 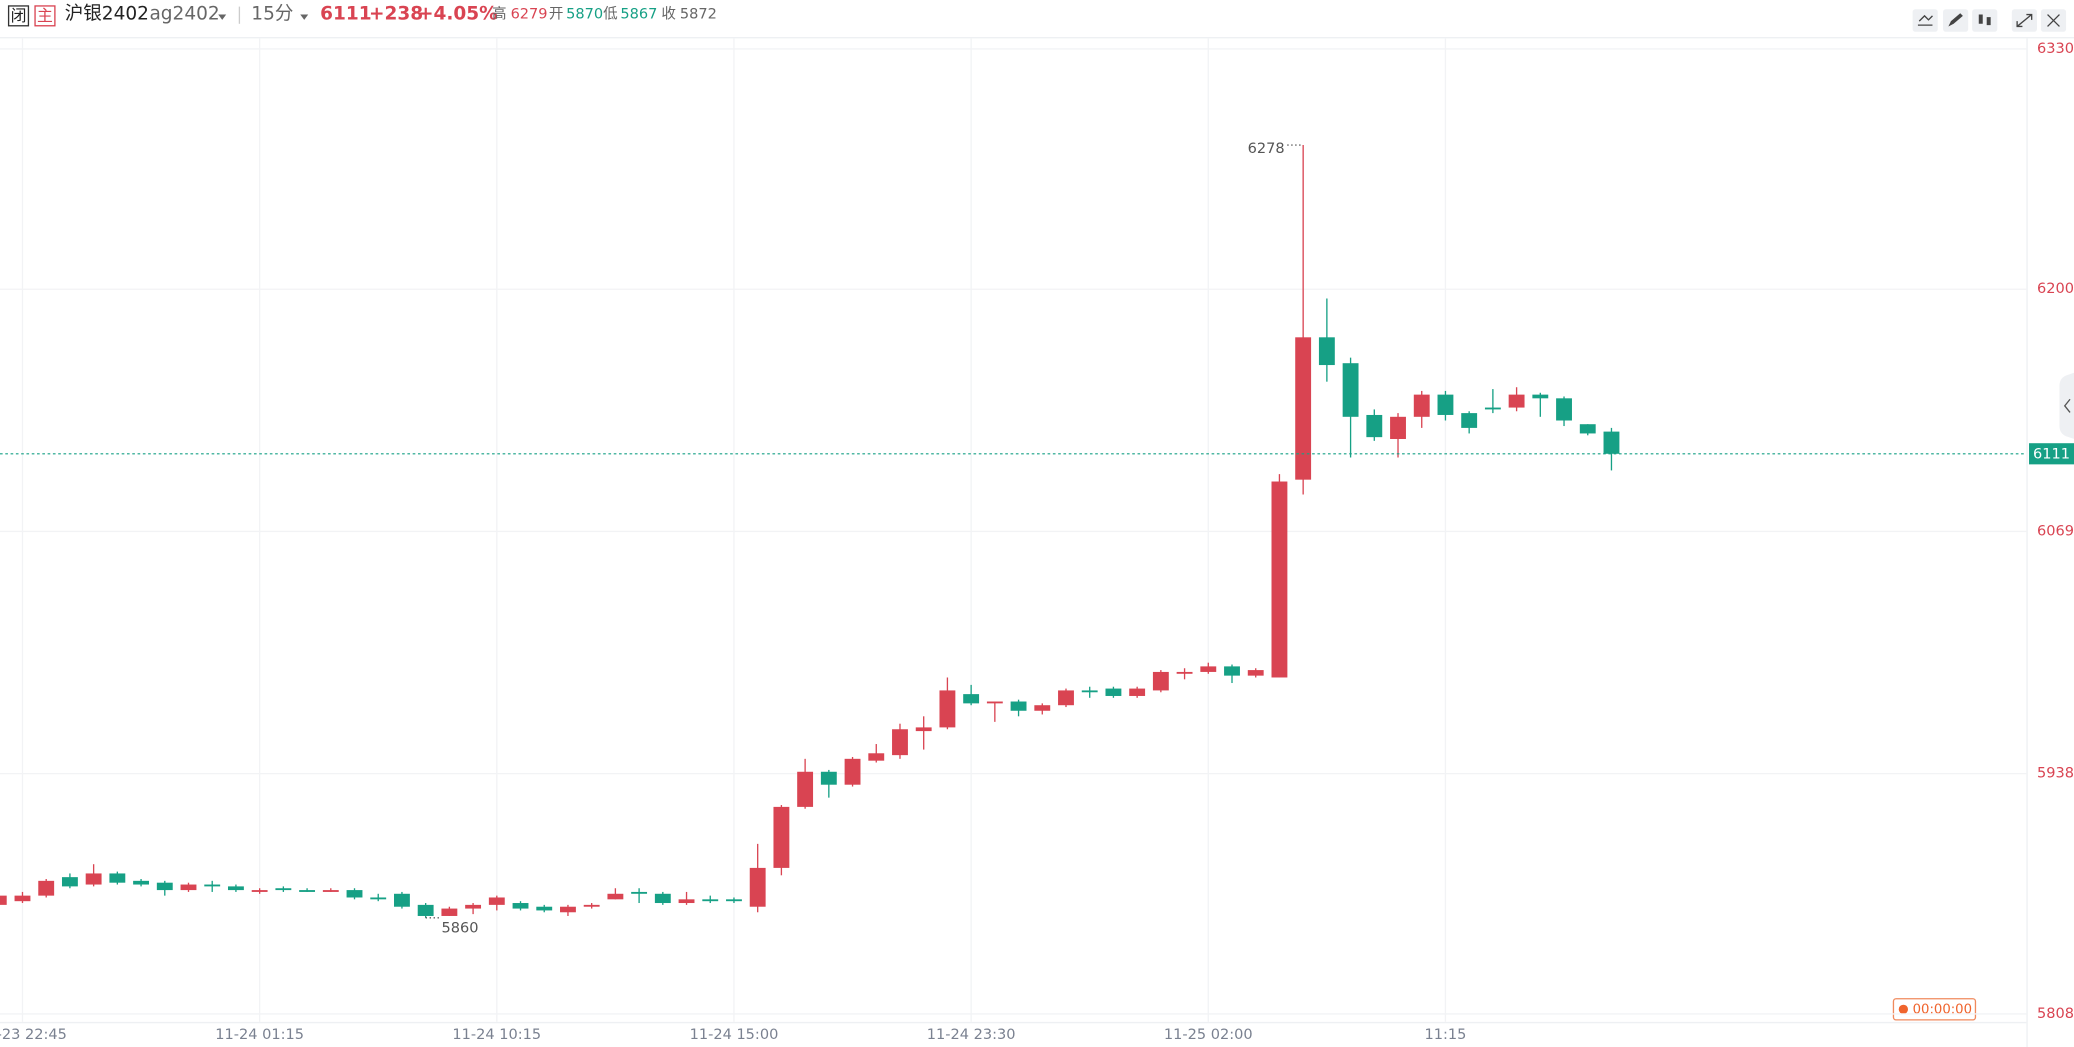 I want to click on close-label: 收, so click(x=668, y=14).